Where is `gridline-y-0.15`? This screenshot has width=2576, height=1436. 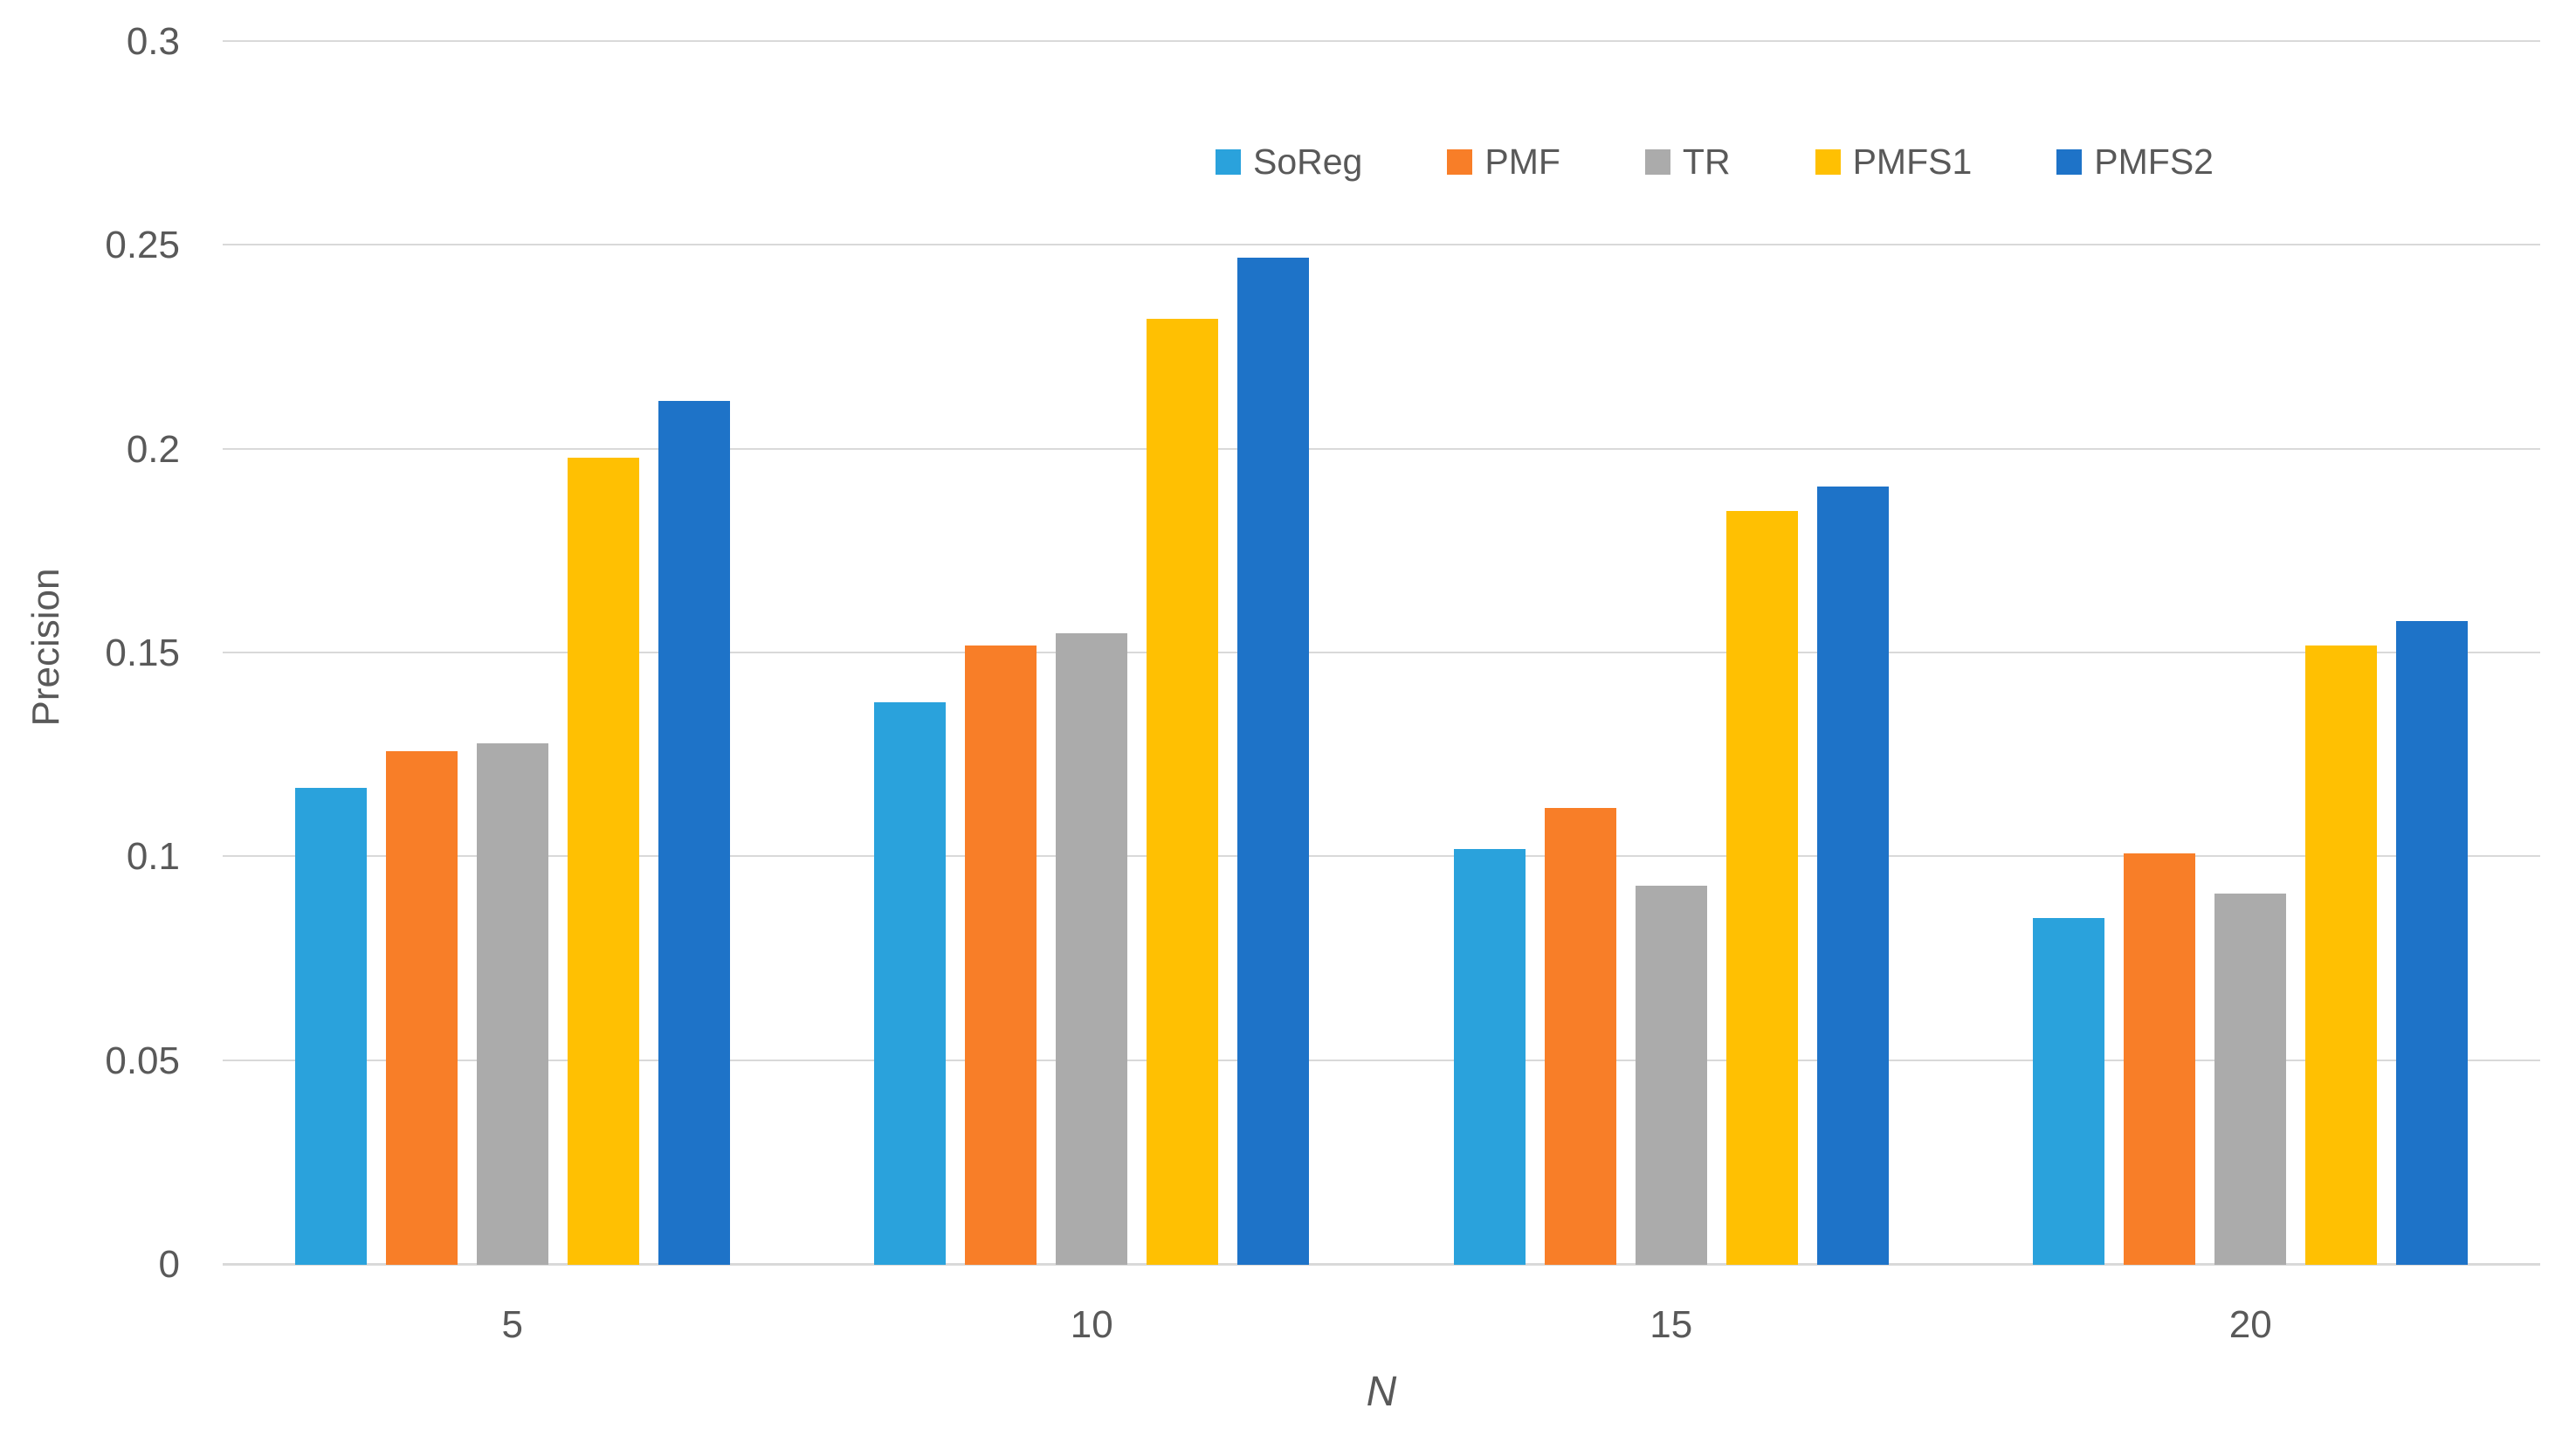 gridline-y-0.15 is located at coordinates (1381, 652).